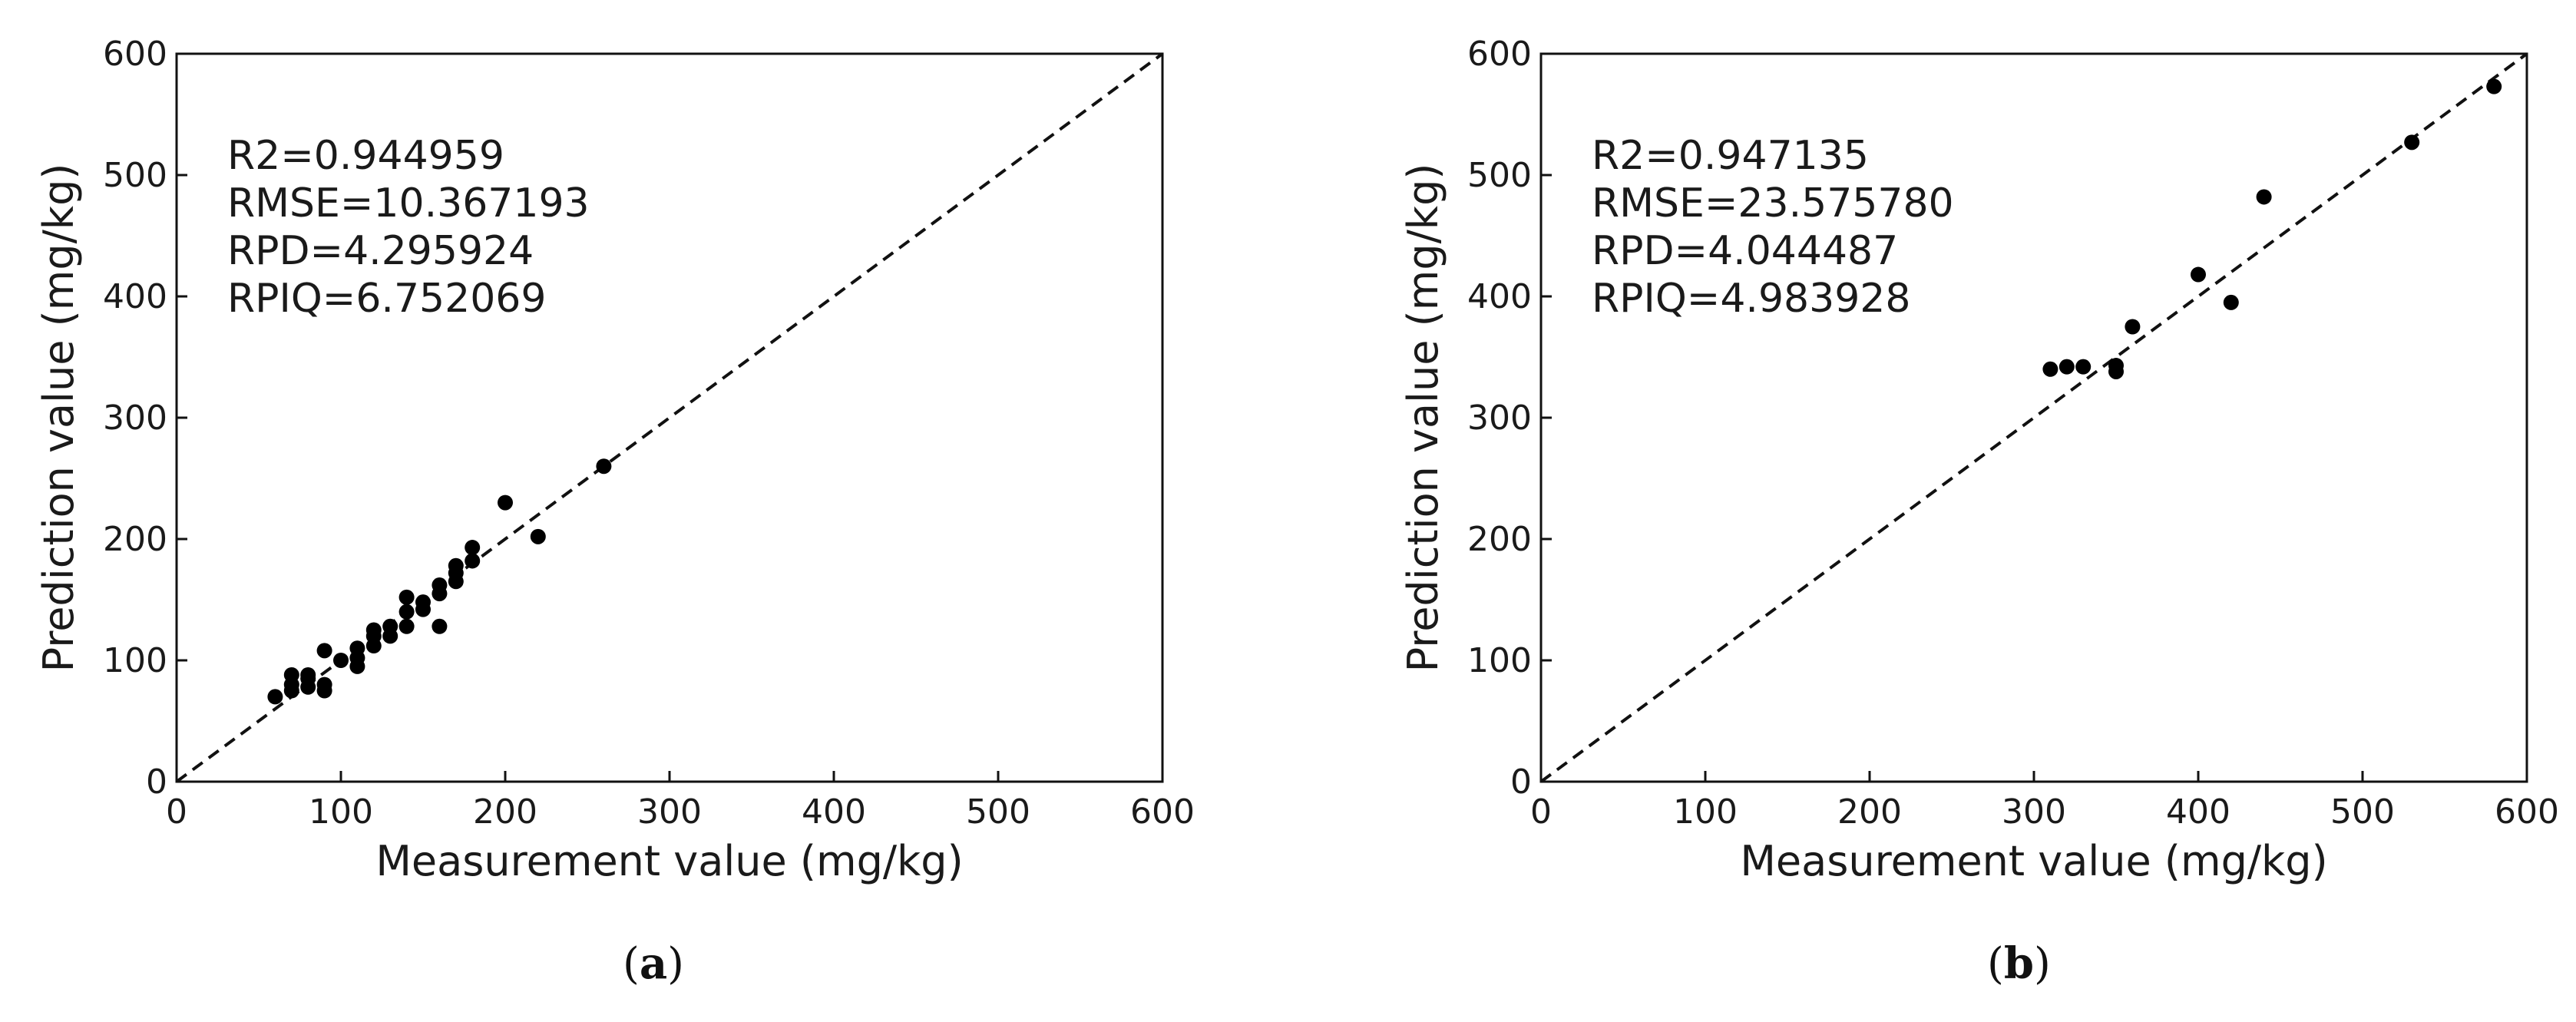  Describe the element at coordinates (2034, 812) in the screenshot. I see `x-tick-label-b: 300` at that location.